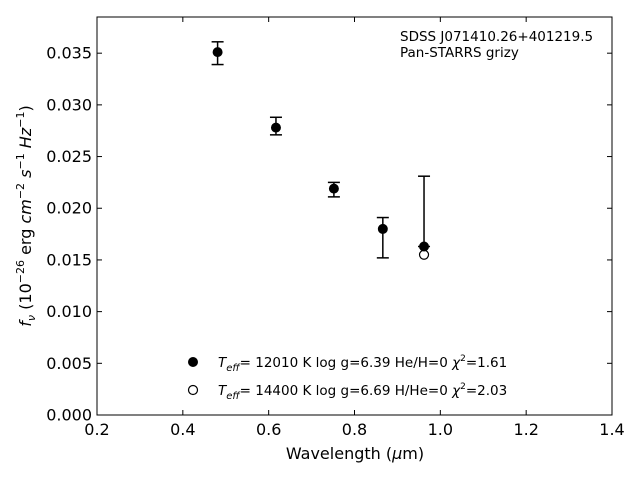 The width and height of the screenshot is (640, 480). Describe the element at coordinates (69, 156) in the screenshot. I see `y-tick-label: 0.025` at that location.